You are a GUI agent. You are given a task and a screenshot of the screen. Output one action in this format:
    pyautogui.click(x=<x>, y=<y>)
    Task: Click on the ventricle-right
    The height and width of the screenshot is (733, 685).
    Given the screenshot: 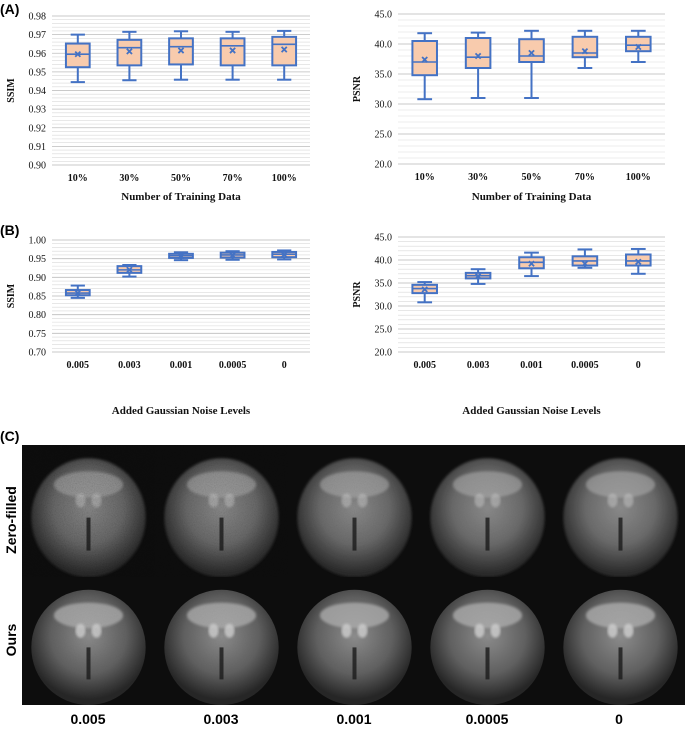 What is the action you would take?
    pyautogui.click(x=628, y=630)
    